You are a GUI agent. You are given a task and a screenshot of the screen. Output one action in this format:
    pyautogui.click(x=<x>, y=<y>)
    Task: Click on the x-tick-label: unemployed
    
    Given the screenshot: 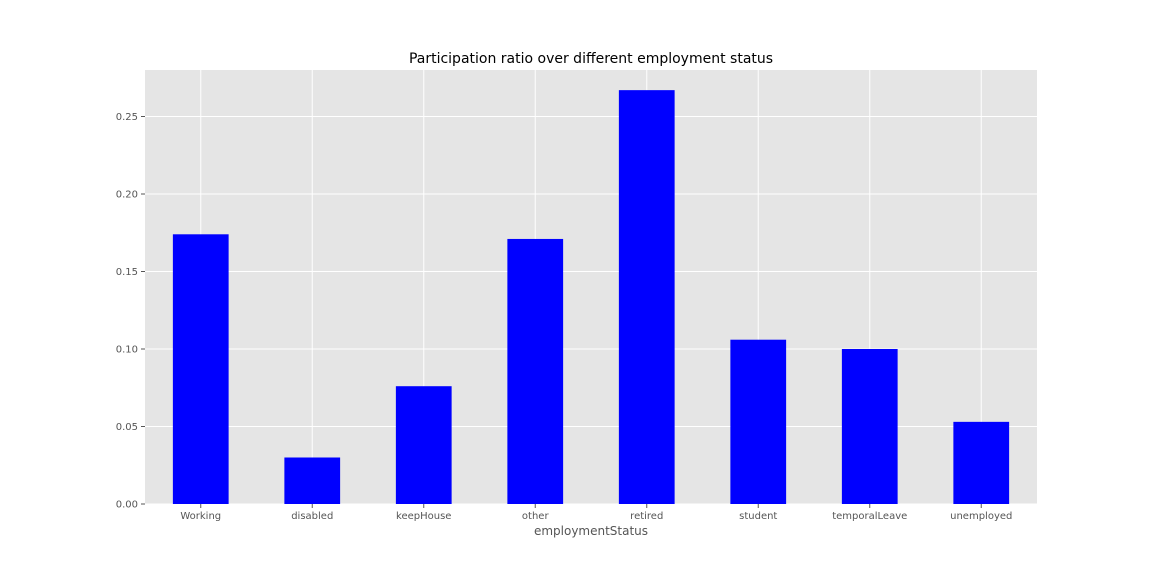 What is the action you would take?
    pyautogui.click(x=981, y=516)
    